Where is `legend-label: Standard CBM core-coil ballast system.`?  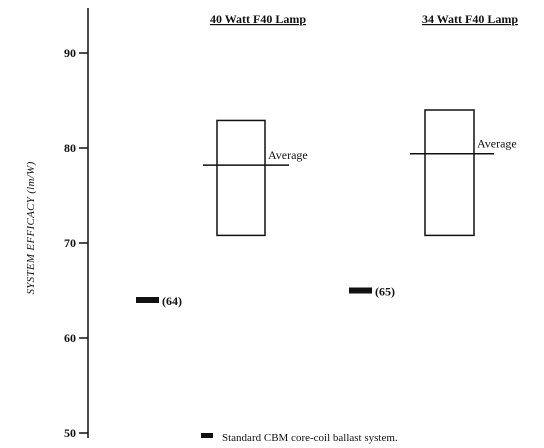
legend-label: Standard CBM core-coil ballast system. is located at coordinates (310, 438).